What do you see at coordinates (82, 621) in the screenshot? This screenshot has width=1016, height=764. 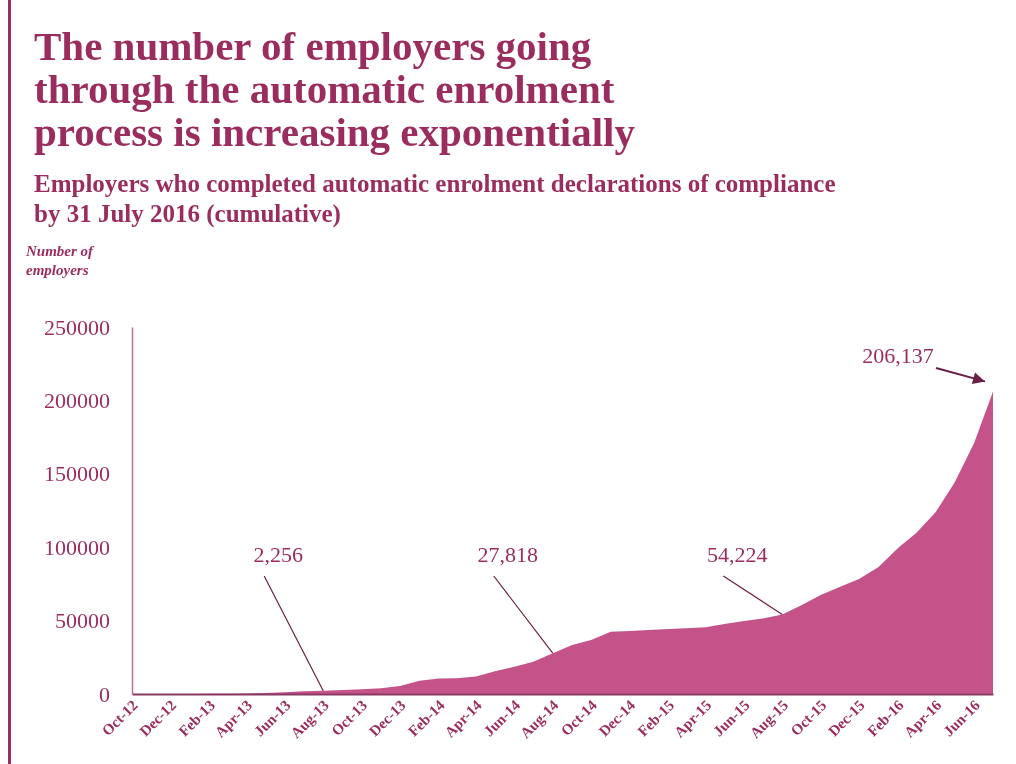 I see `y-tick-label: 50000` at bounding box center [82, 621].